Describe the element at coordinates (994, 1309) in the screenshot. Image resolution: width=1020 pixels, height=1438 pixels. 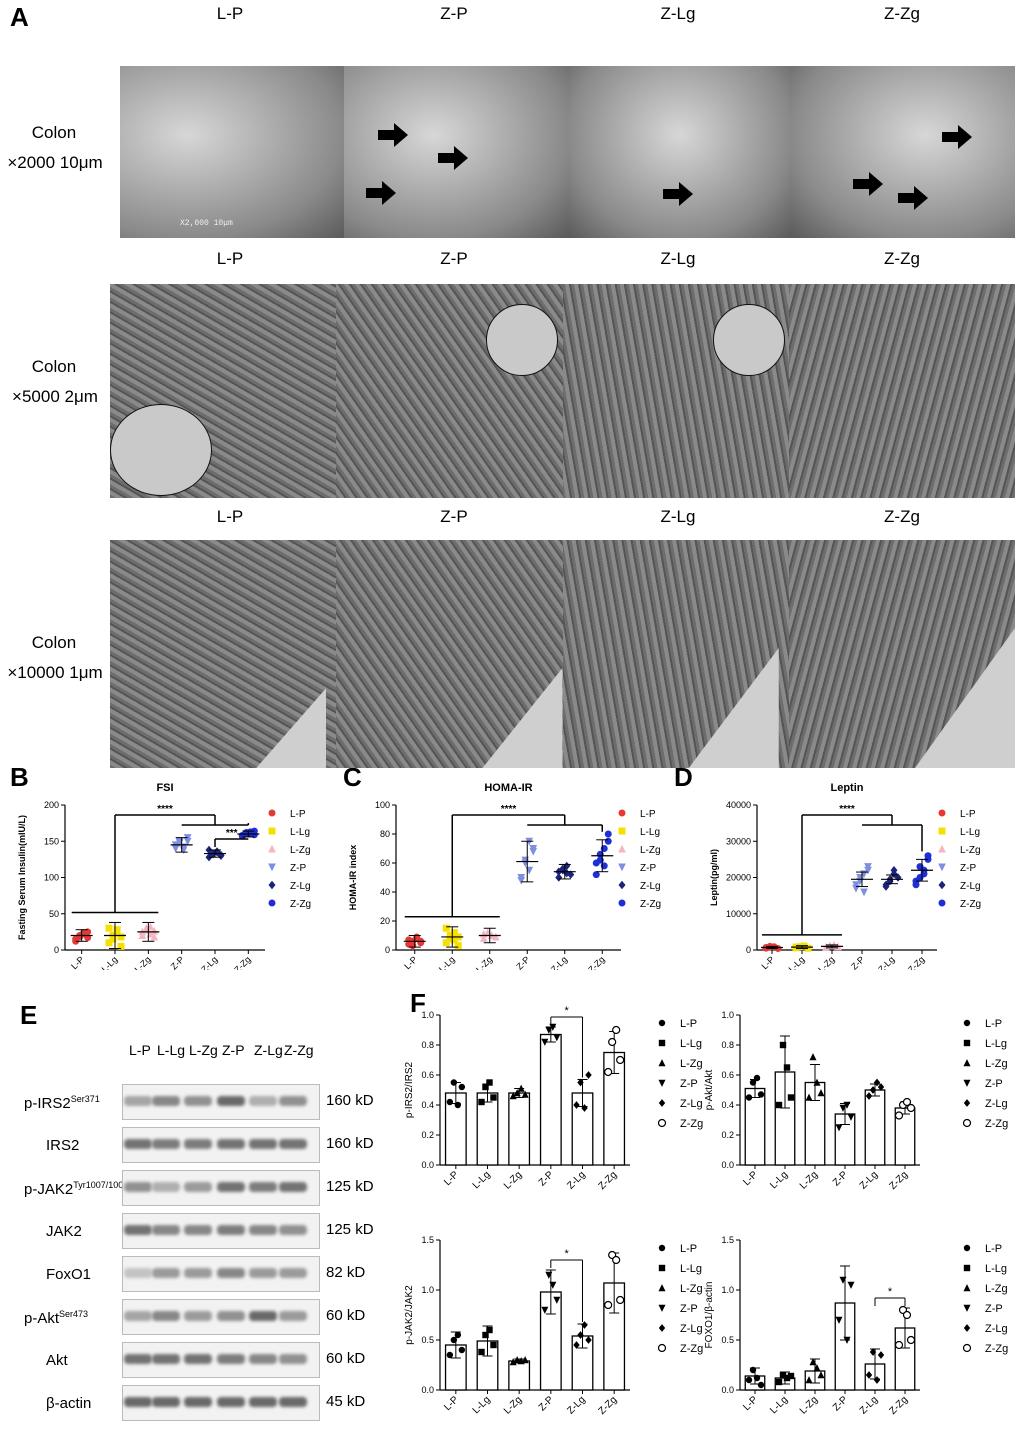
I see `legend-label: Z-P` at that location.